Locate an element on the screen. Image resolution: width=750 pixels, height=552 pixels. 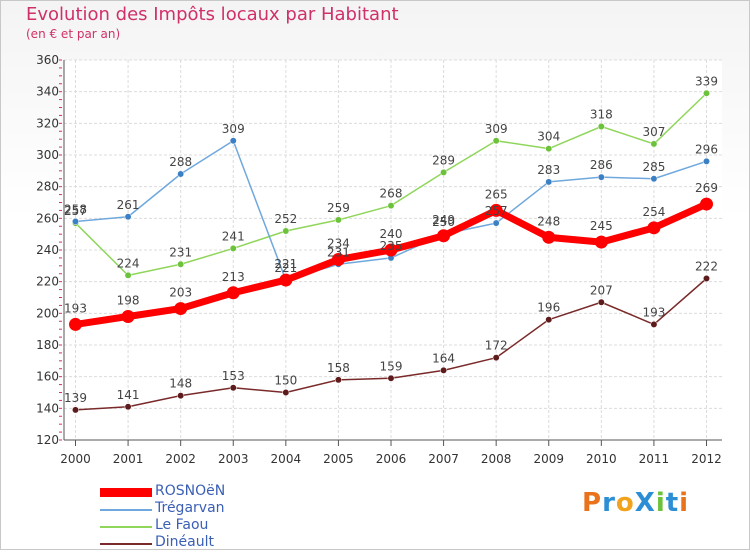
data-label-le-faou: 252 is located at coordinates (285, 219).